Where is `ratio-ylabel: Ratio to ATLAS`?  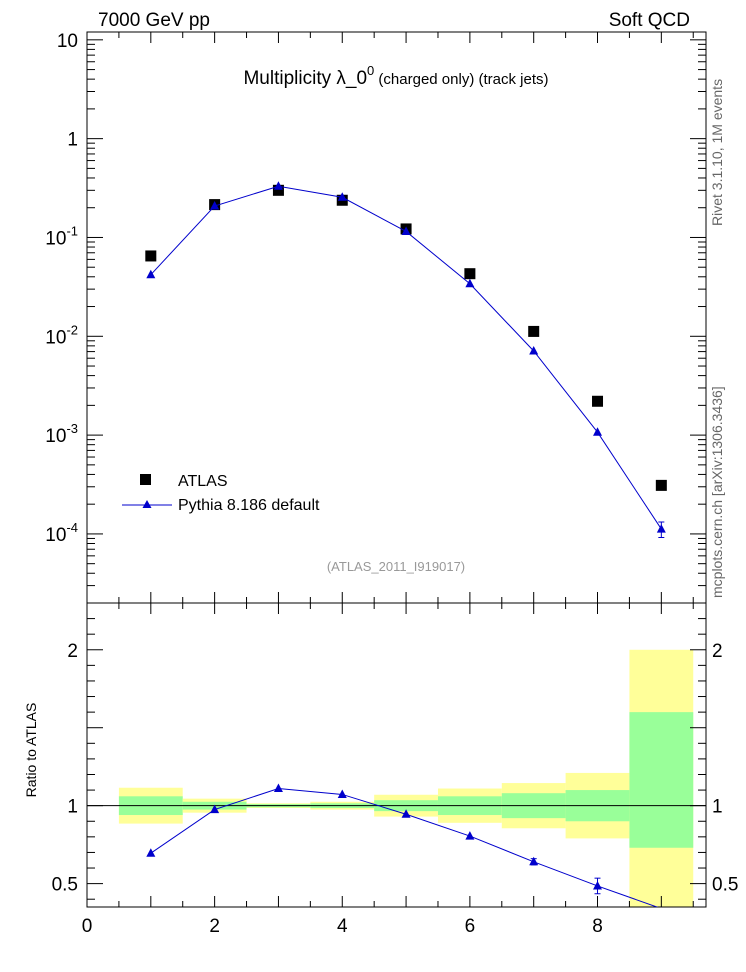 ratio-ylabel: Ratio to ATLAS is located at coordinates (31, 750).